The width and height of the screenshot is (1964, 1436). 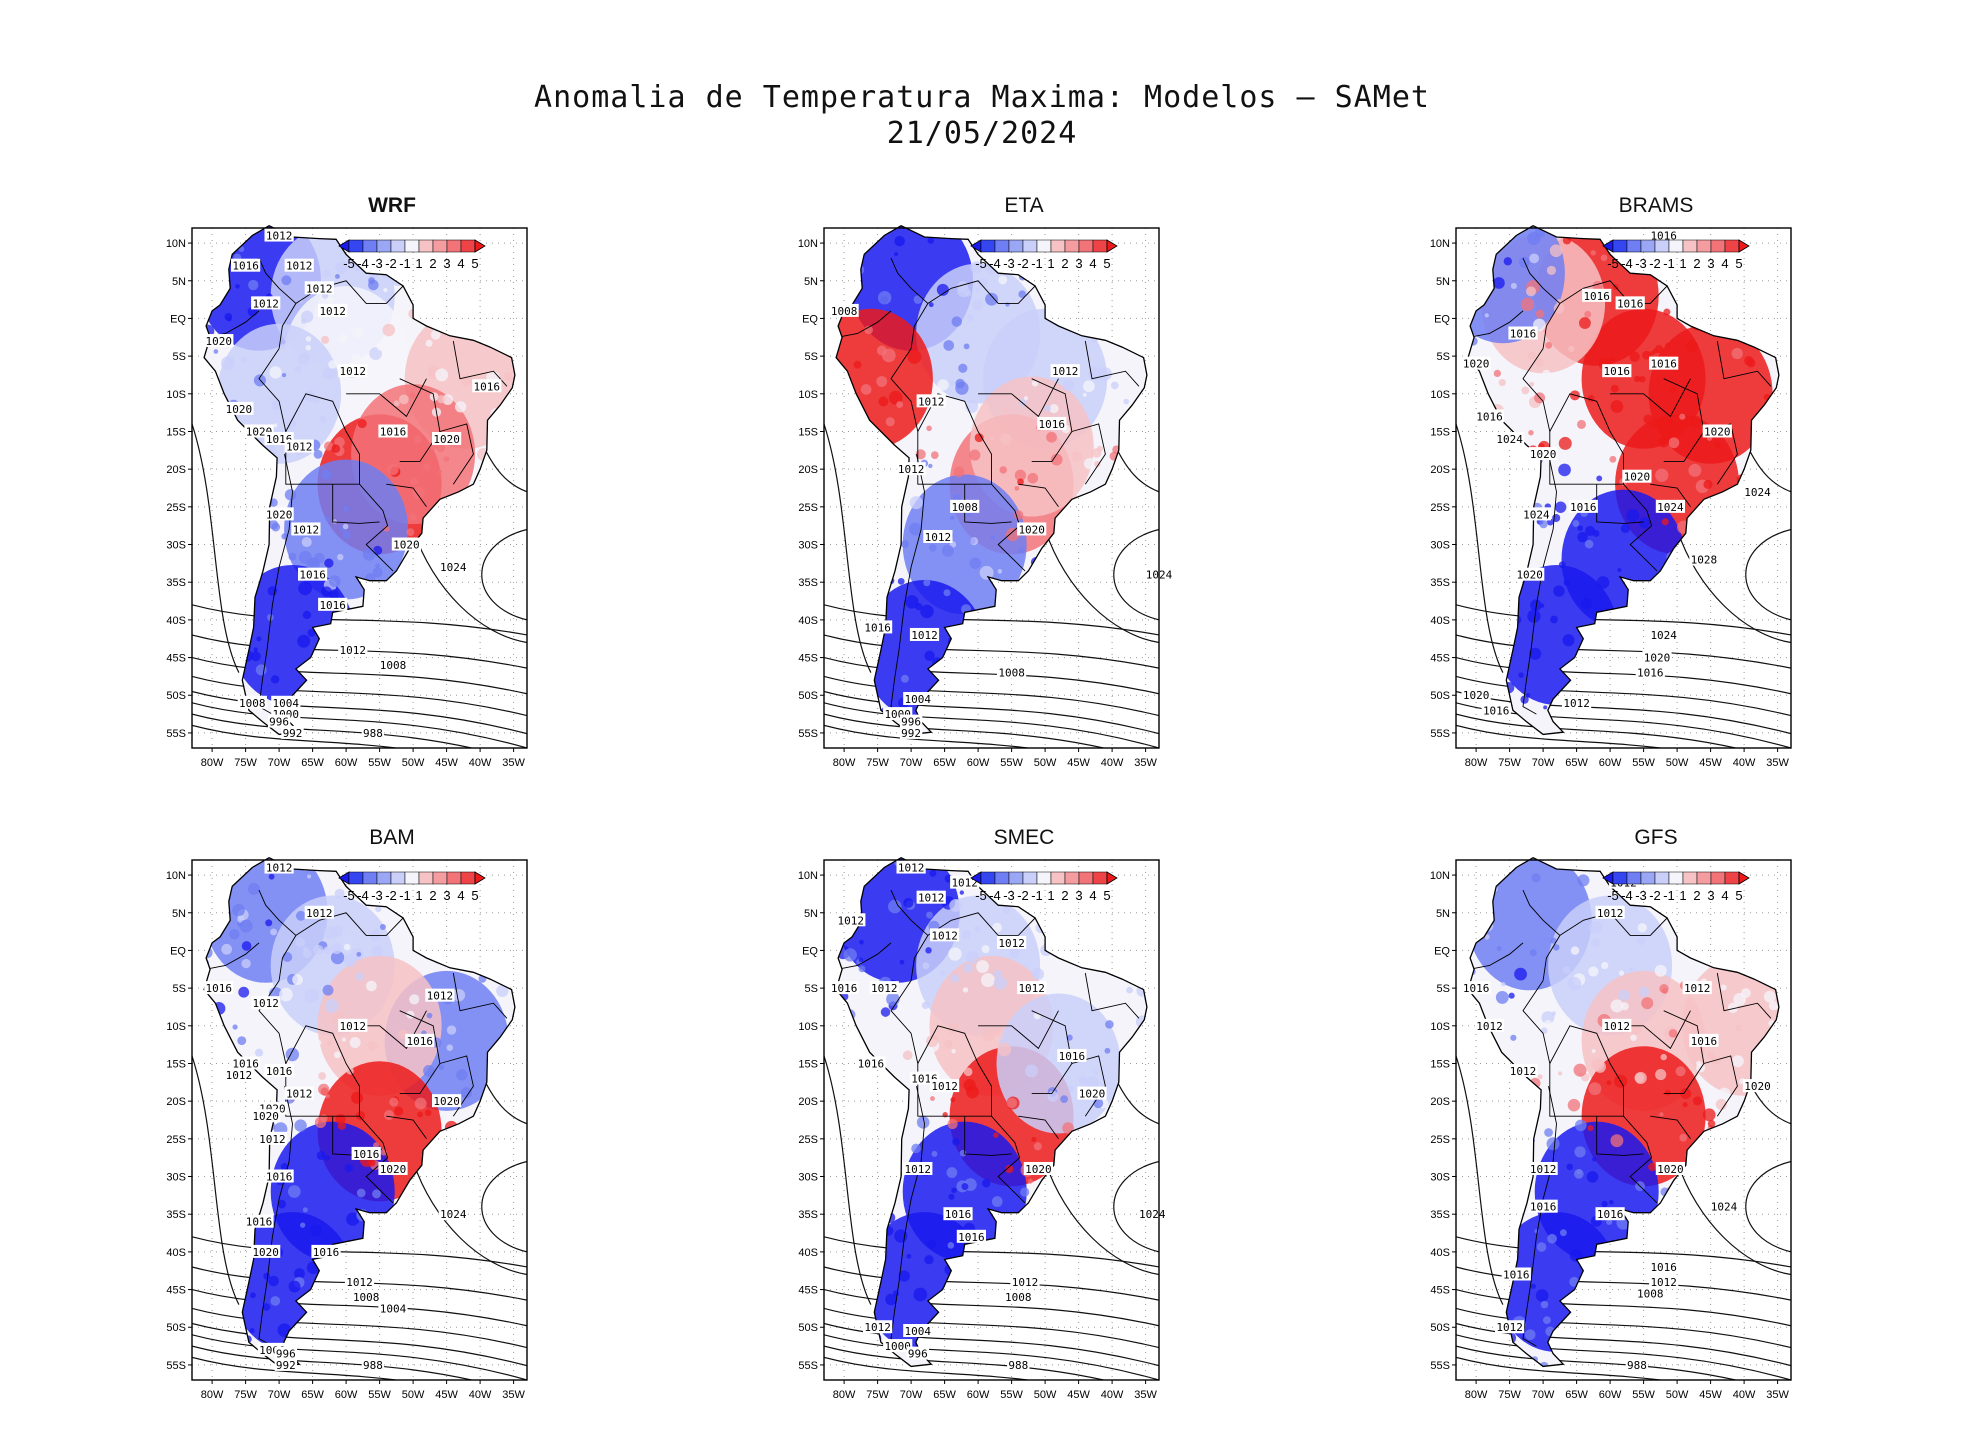 What do you see at coordinates (1704, 560) in the screenshot?
I see `pressure-label: 1028` at bounding box center [1704, 560].